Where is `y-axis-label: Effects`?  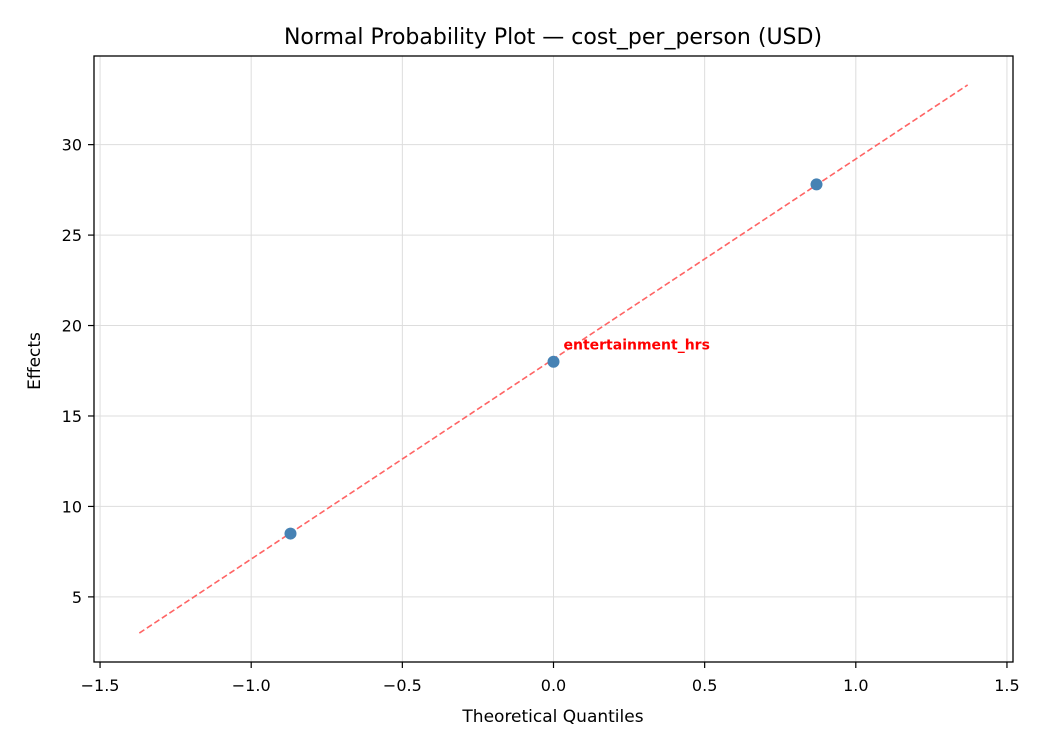
y-axis-label: Effects is located at coordinates (35, 361).